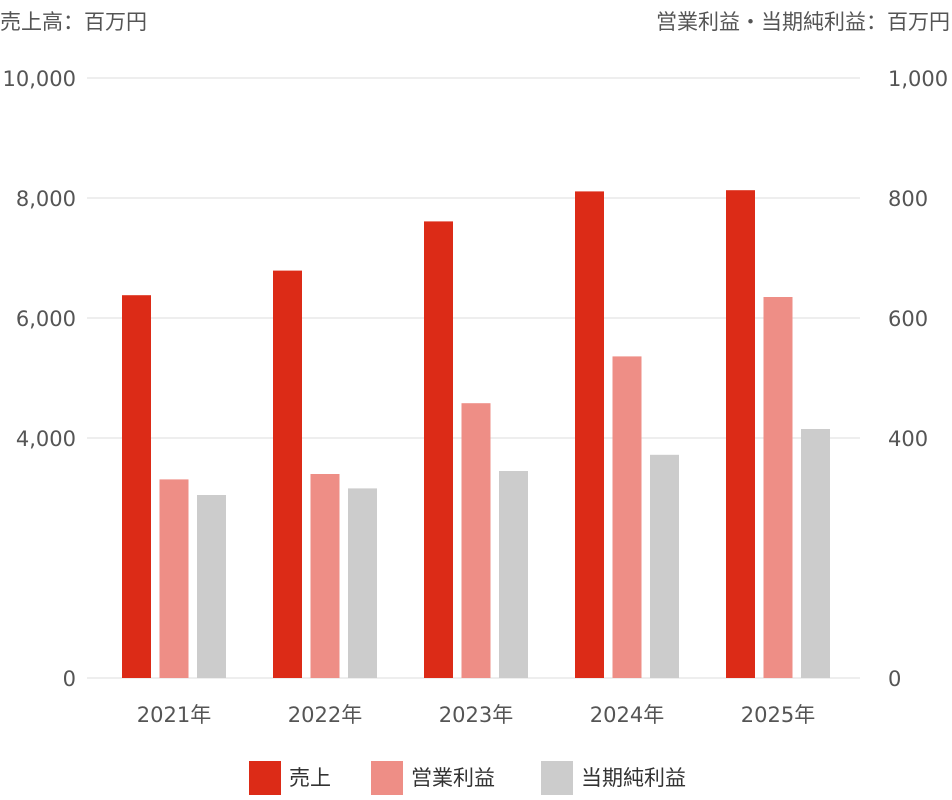 This screenshot has height=800, width=952. I want to click on legend: 売上 営業利益 当期純利益, so click(467, 778).